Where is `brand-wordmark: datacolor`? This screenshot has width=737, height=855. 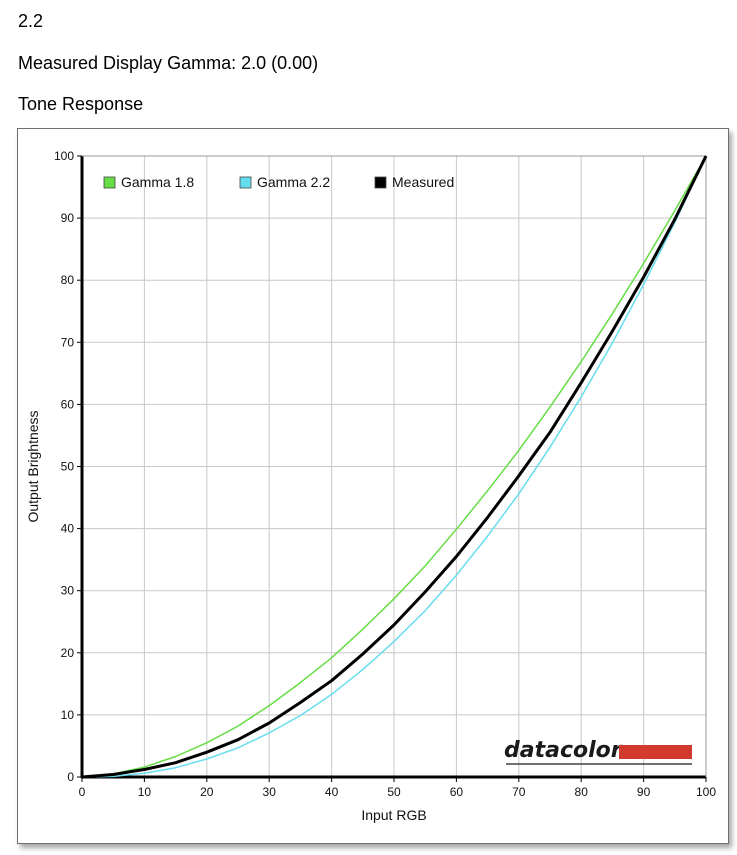 brand-wordmark: datacolor is located at coordinates (563, 750).